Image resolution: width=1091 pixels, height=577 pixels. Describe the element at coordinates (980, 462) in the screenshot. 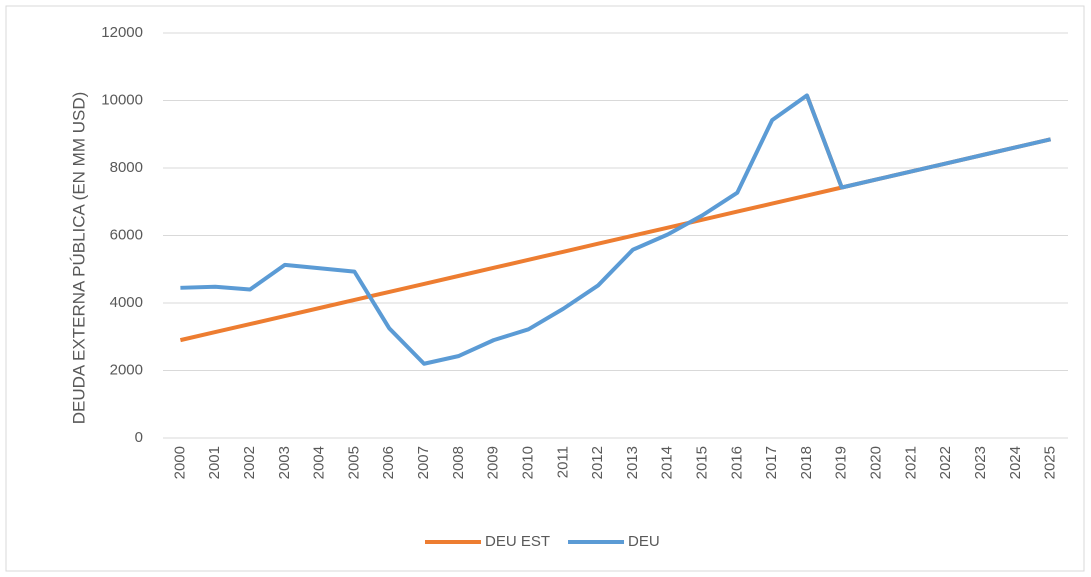

I see `x-tick-label: 2023` at that location.